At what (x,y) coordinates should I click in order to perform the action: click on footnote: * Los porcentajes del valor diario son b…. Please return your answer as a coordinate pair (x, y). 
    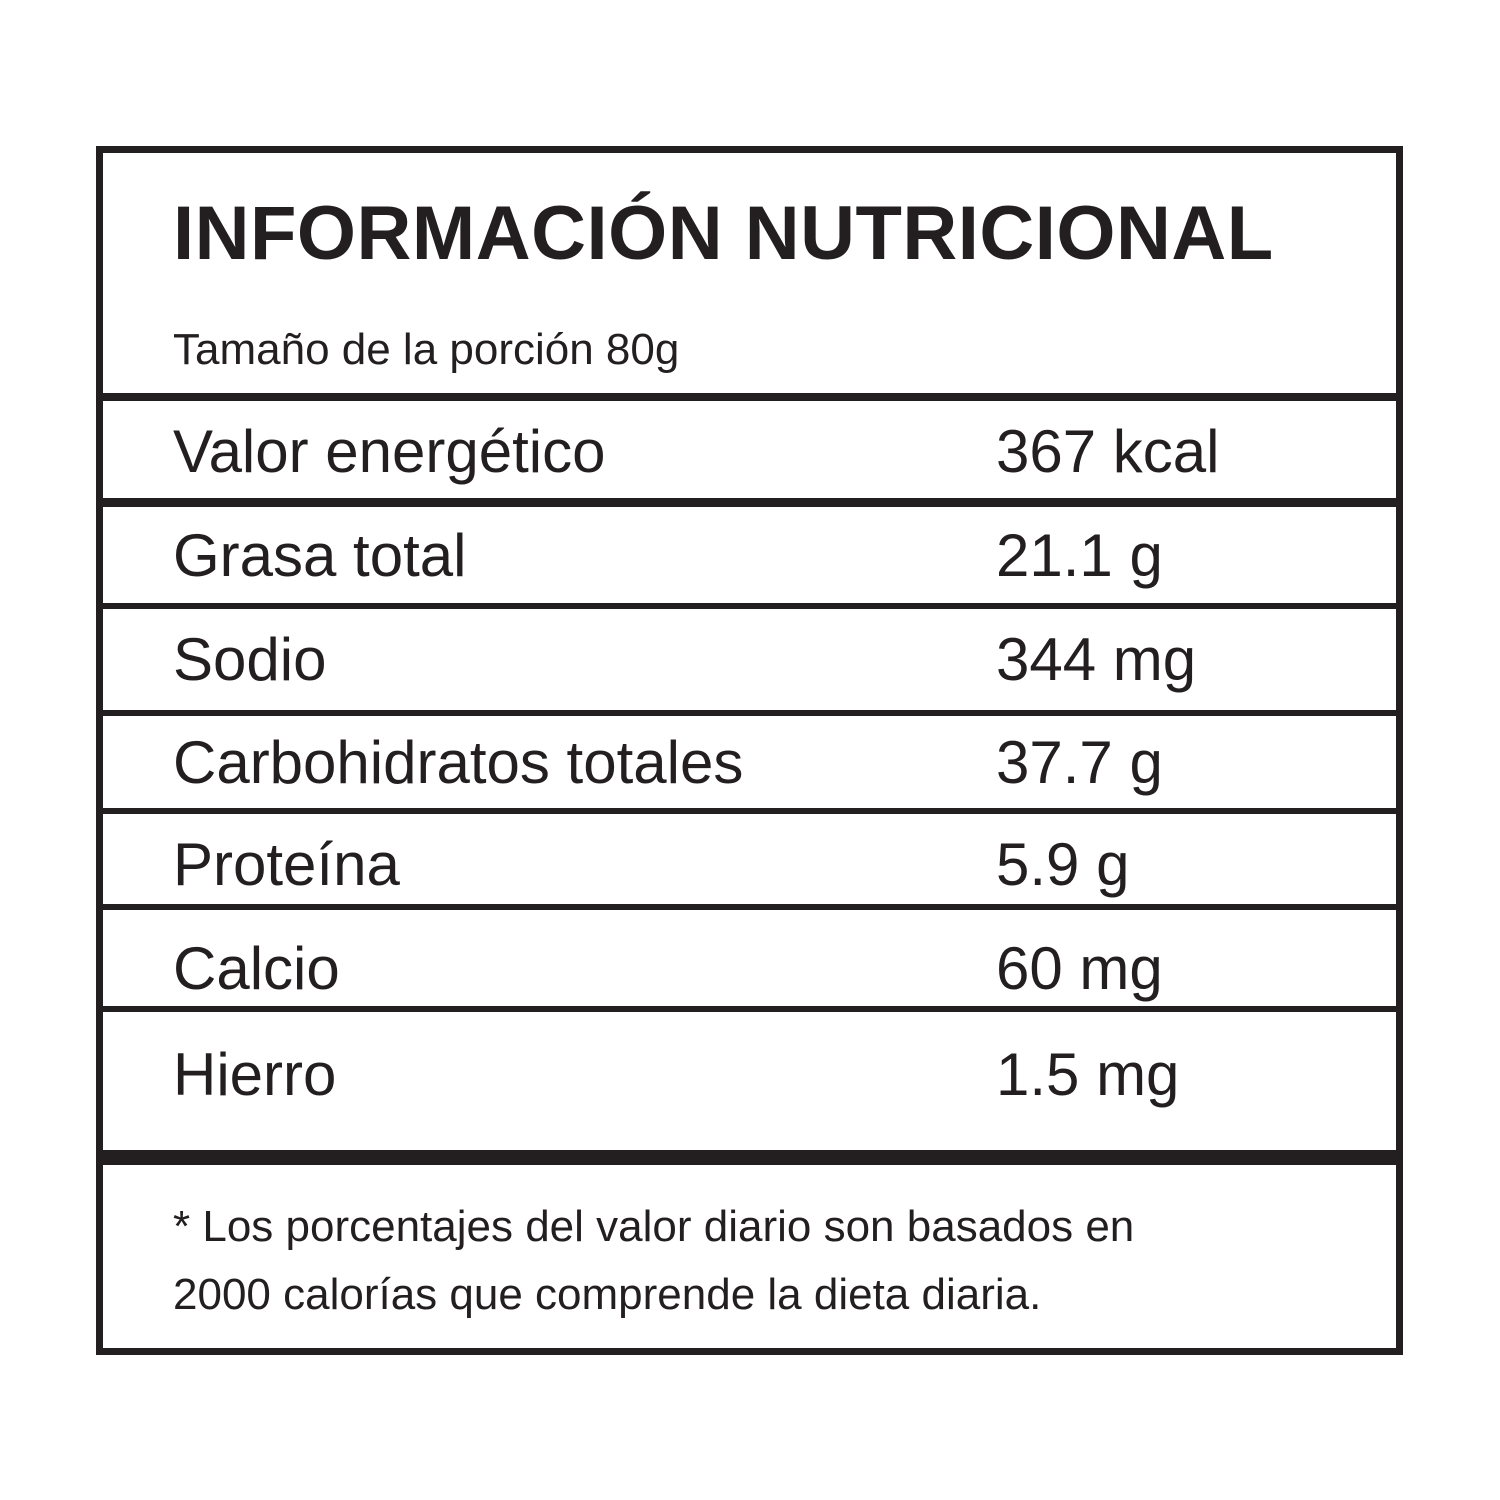
    Looking at the image, I should click on (653, 1261).